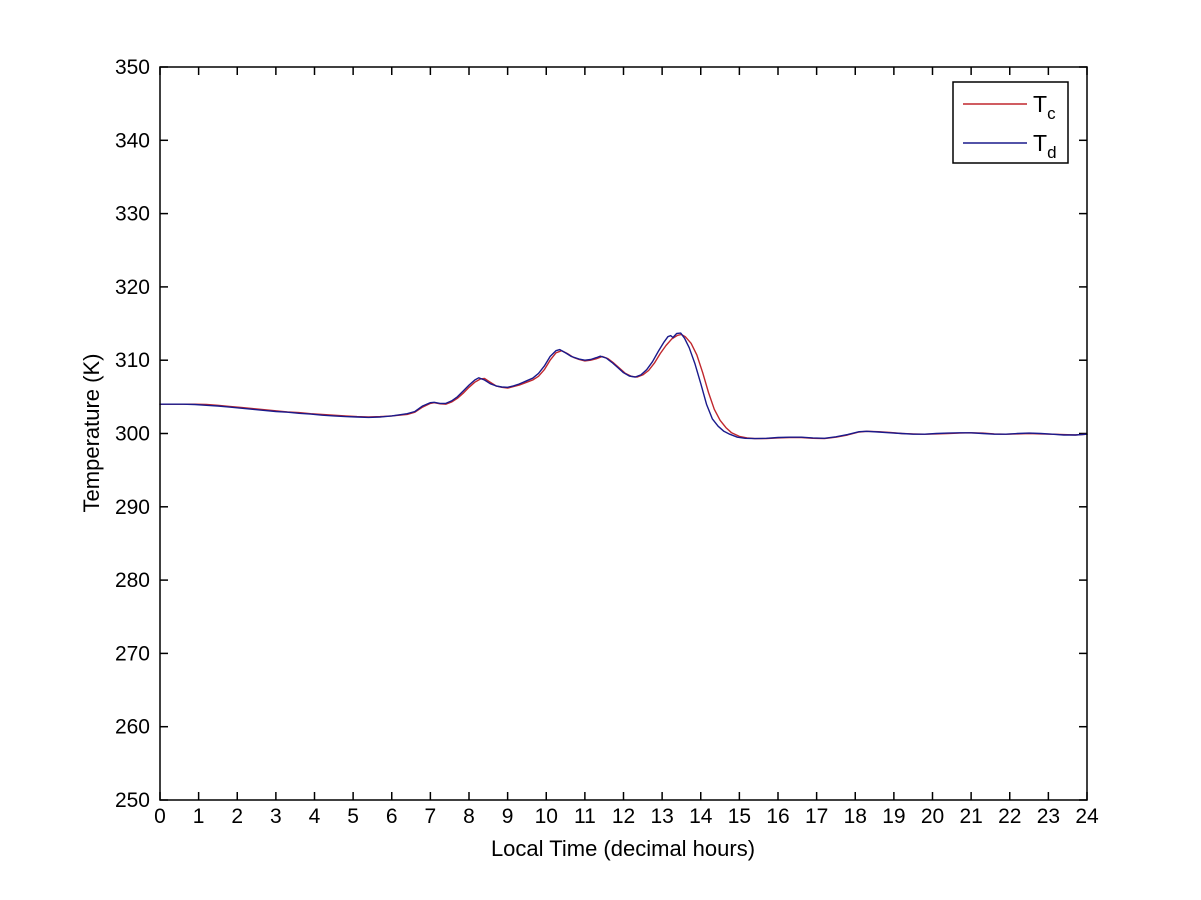 This screenshot has width=1201, height=900. What do you see at coordinates (132, 140) in the screenshot?
I see `y-tick-label: 340` at bounding box center [132, 140].